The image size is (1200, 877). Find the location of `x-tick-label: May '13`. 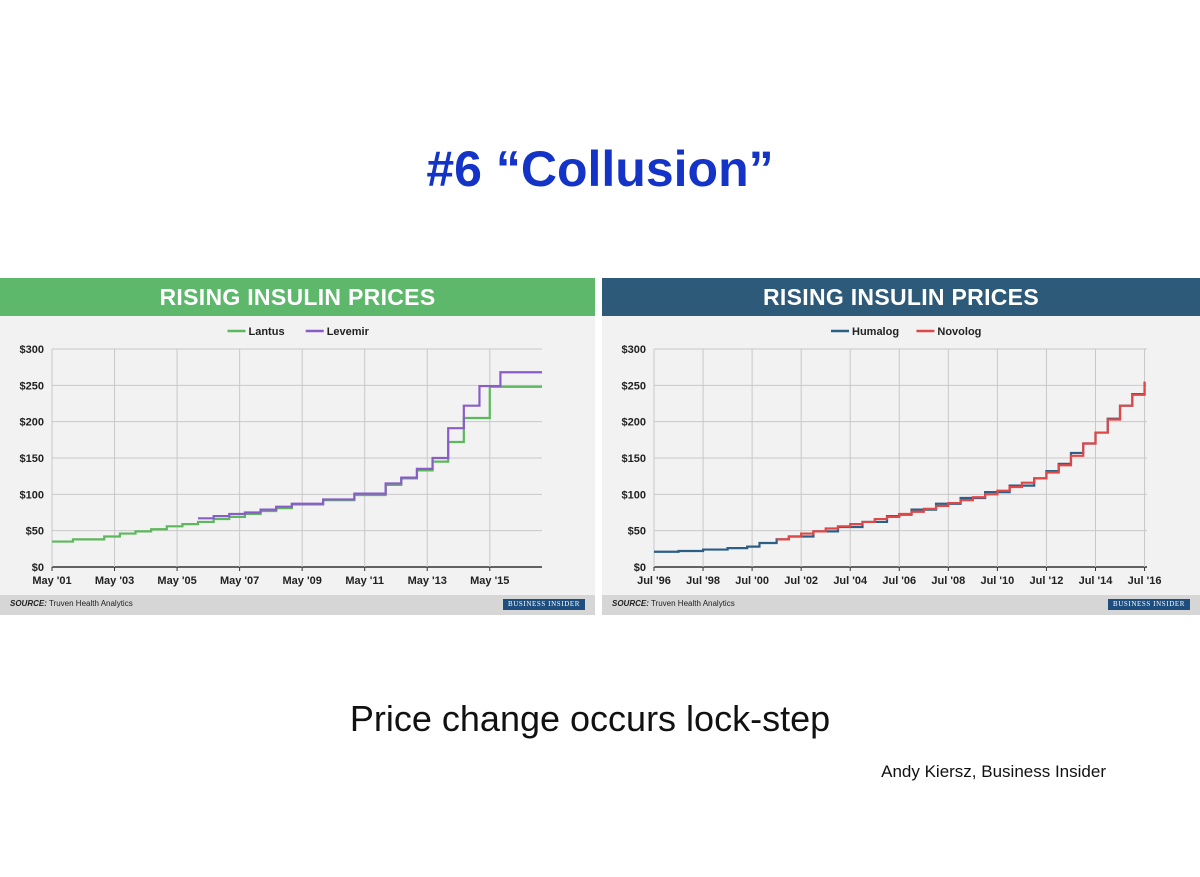

x-tick-label: May '13 is located at coordinates (427, 581).